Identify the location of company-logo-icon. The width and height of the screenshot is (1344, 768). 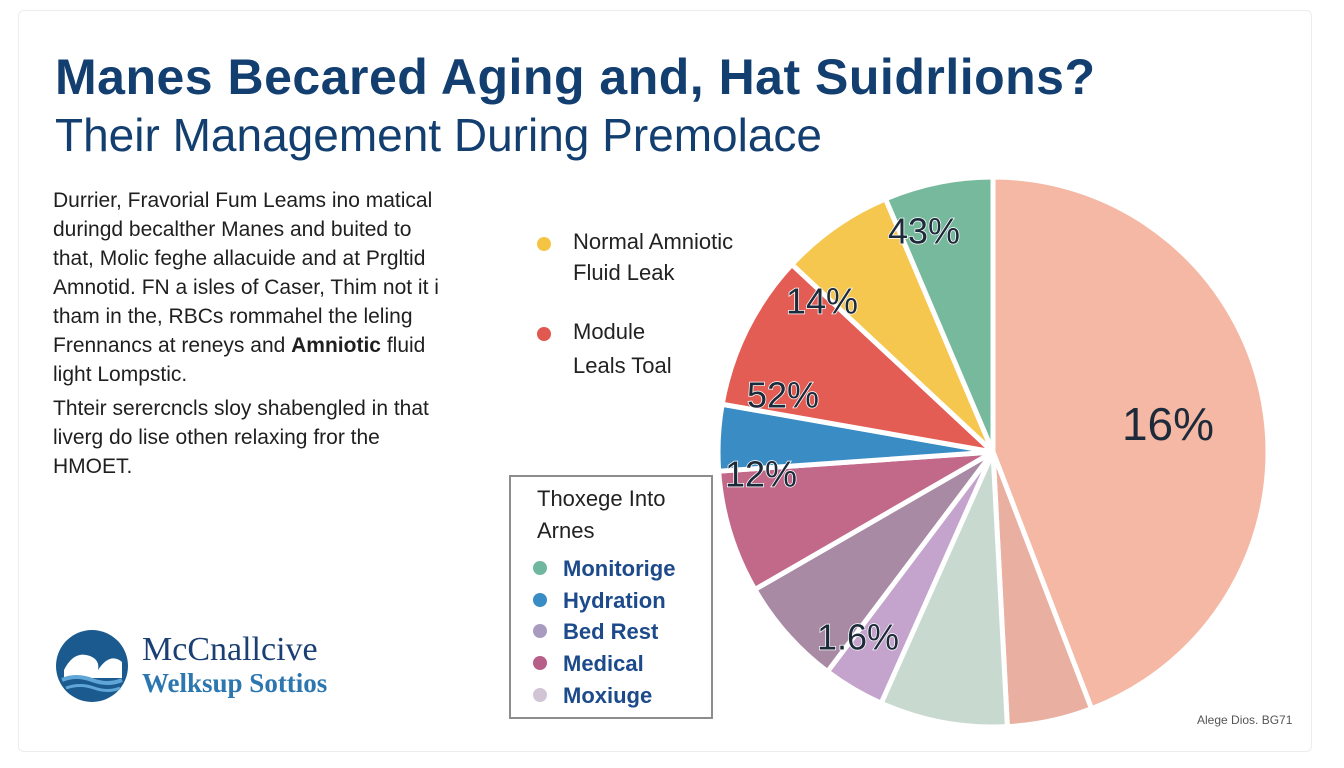
(92, 666).